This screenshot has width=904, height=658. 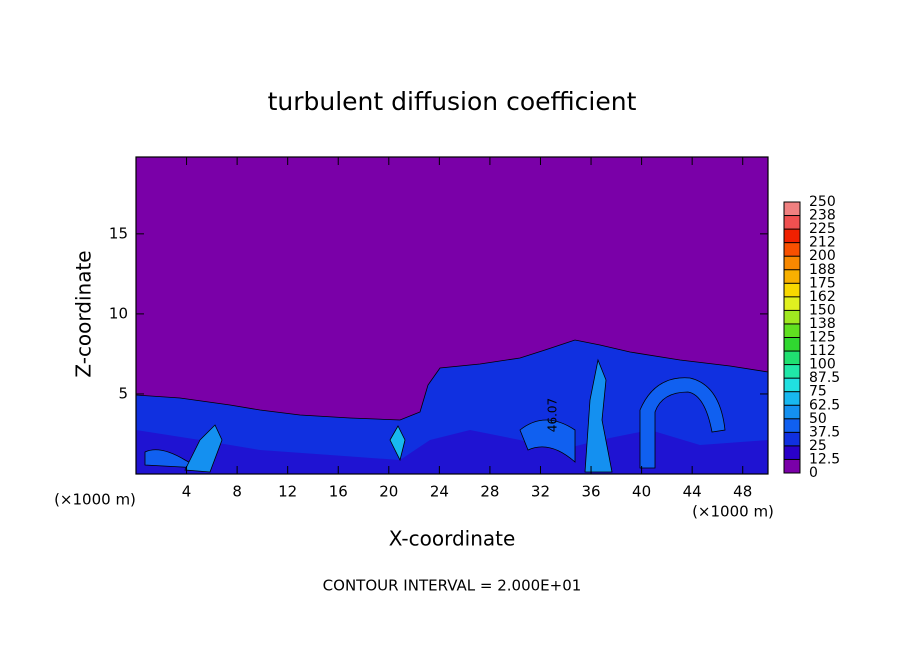 What do you see at coordinates (641, 492) in the screenshot?
I see `x-tick-label: 40` at bounding box center [641, 492].